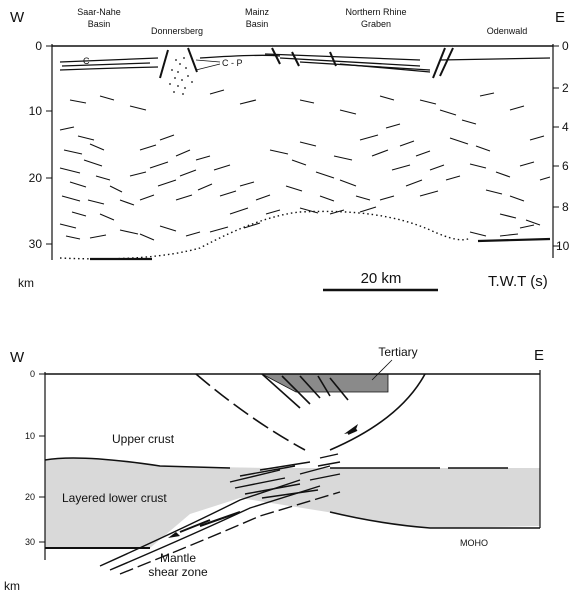 This screenshot has height=597, width=584. I want to click on region-label-saar-nahe-2: Basin, so click(99, 24).